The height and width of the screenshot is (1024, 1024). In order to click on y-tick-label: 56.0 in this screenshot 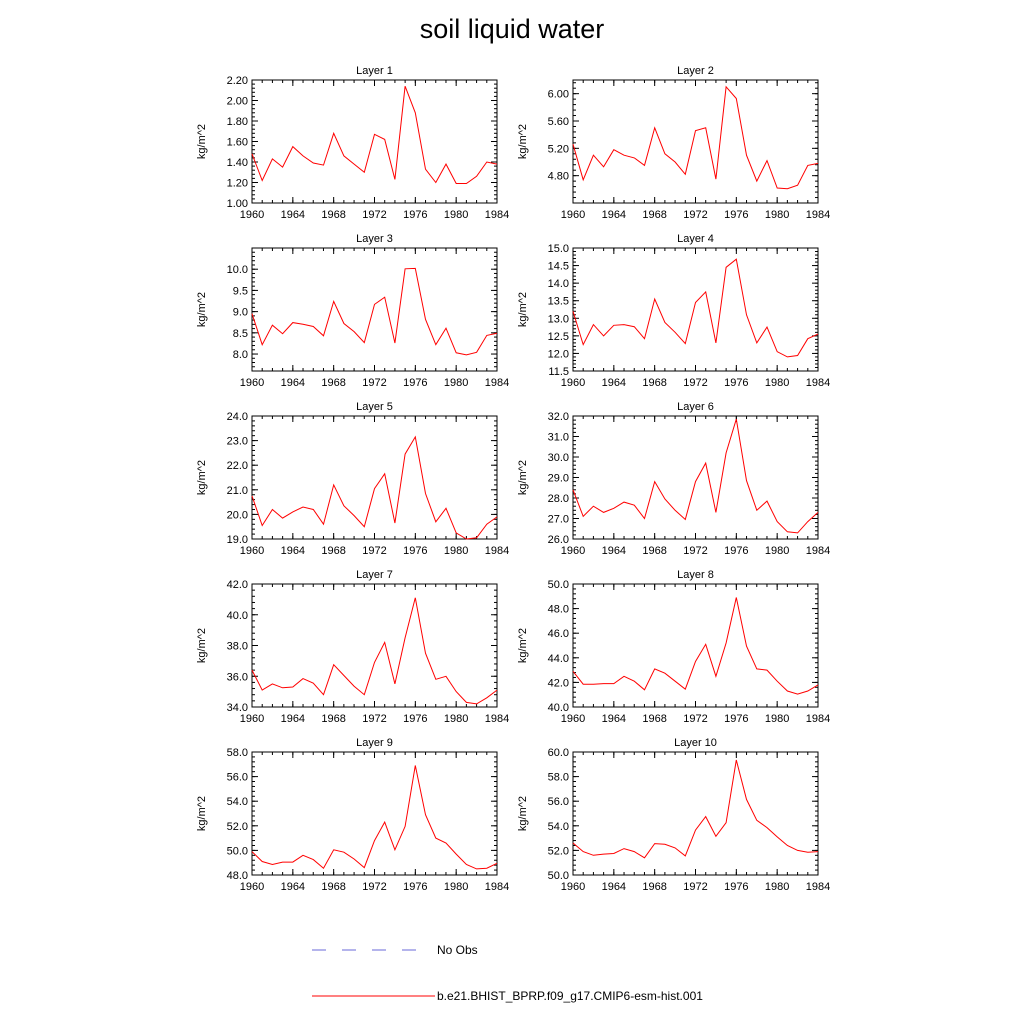, I will do `click(558, 802)`.